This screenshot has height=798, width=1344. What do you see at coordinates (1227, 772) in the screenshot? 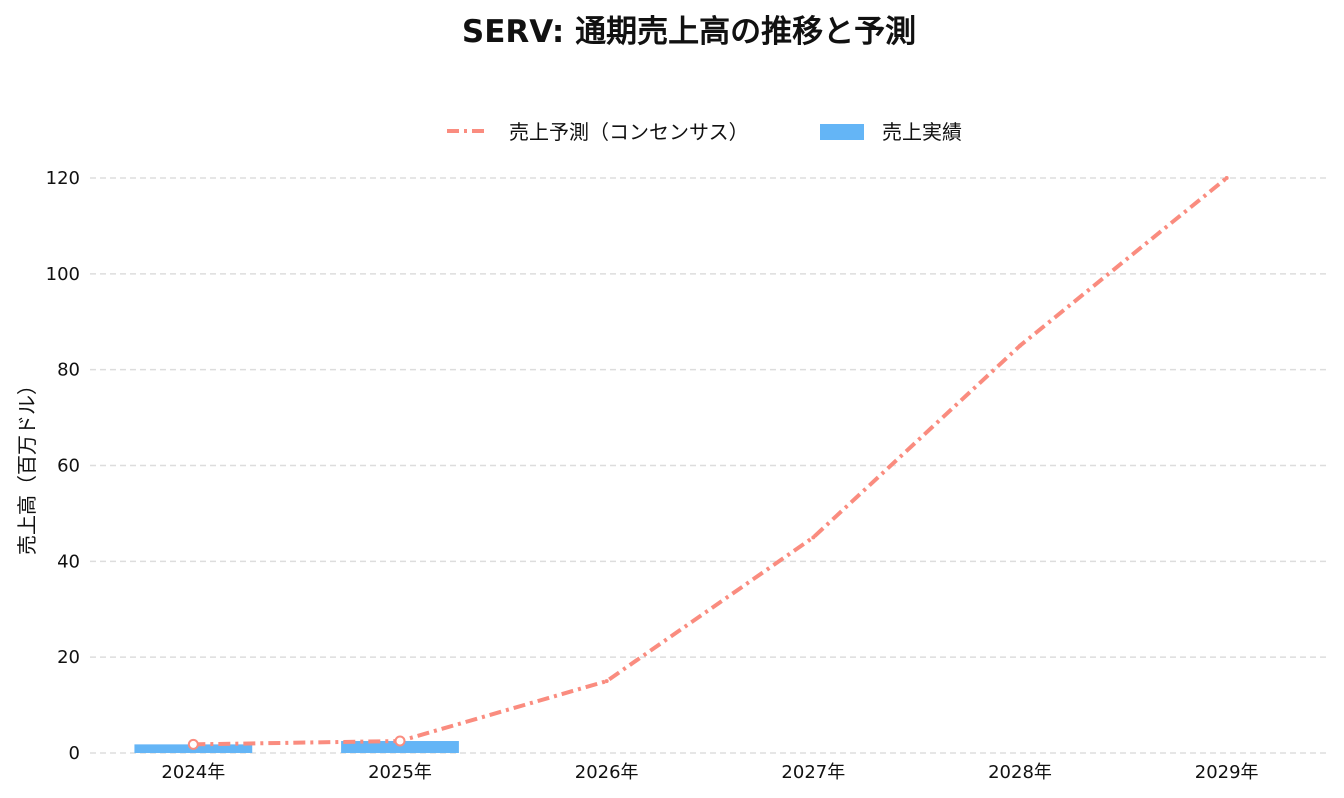
I see `x-tick-label-5: 2029年` at bounding box center [1227, 772].